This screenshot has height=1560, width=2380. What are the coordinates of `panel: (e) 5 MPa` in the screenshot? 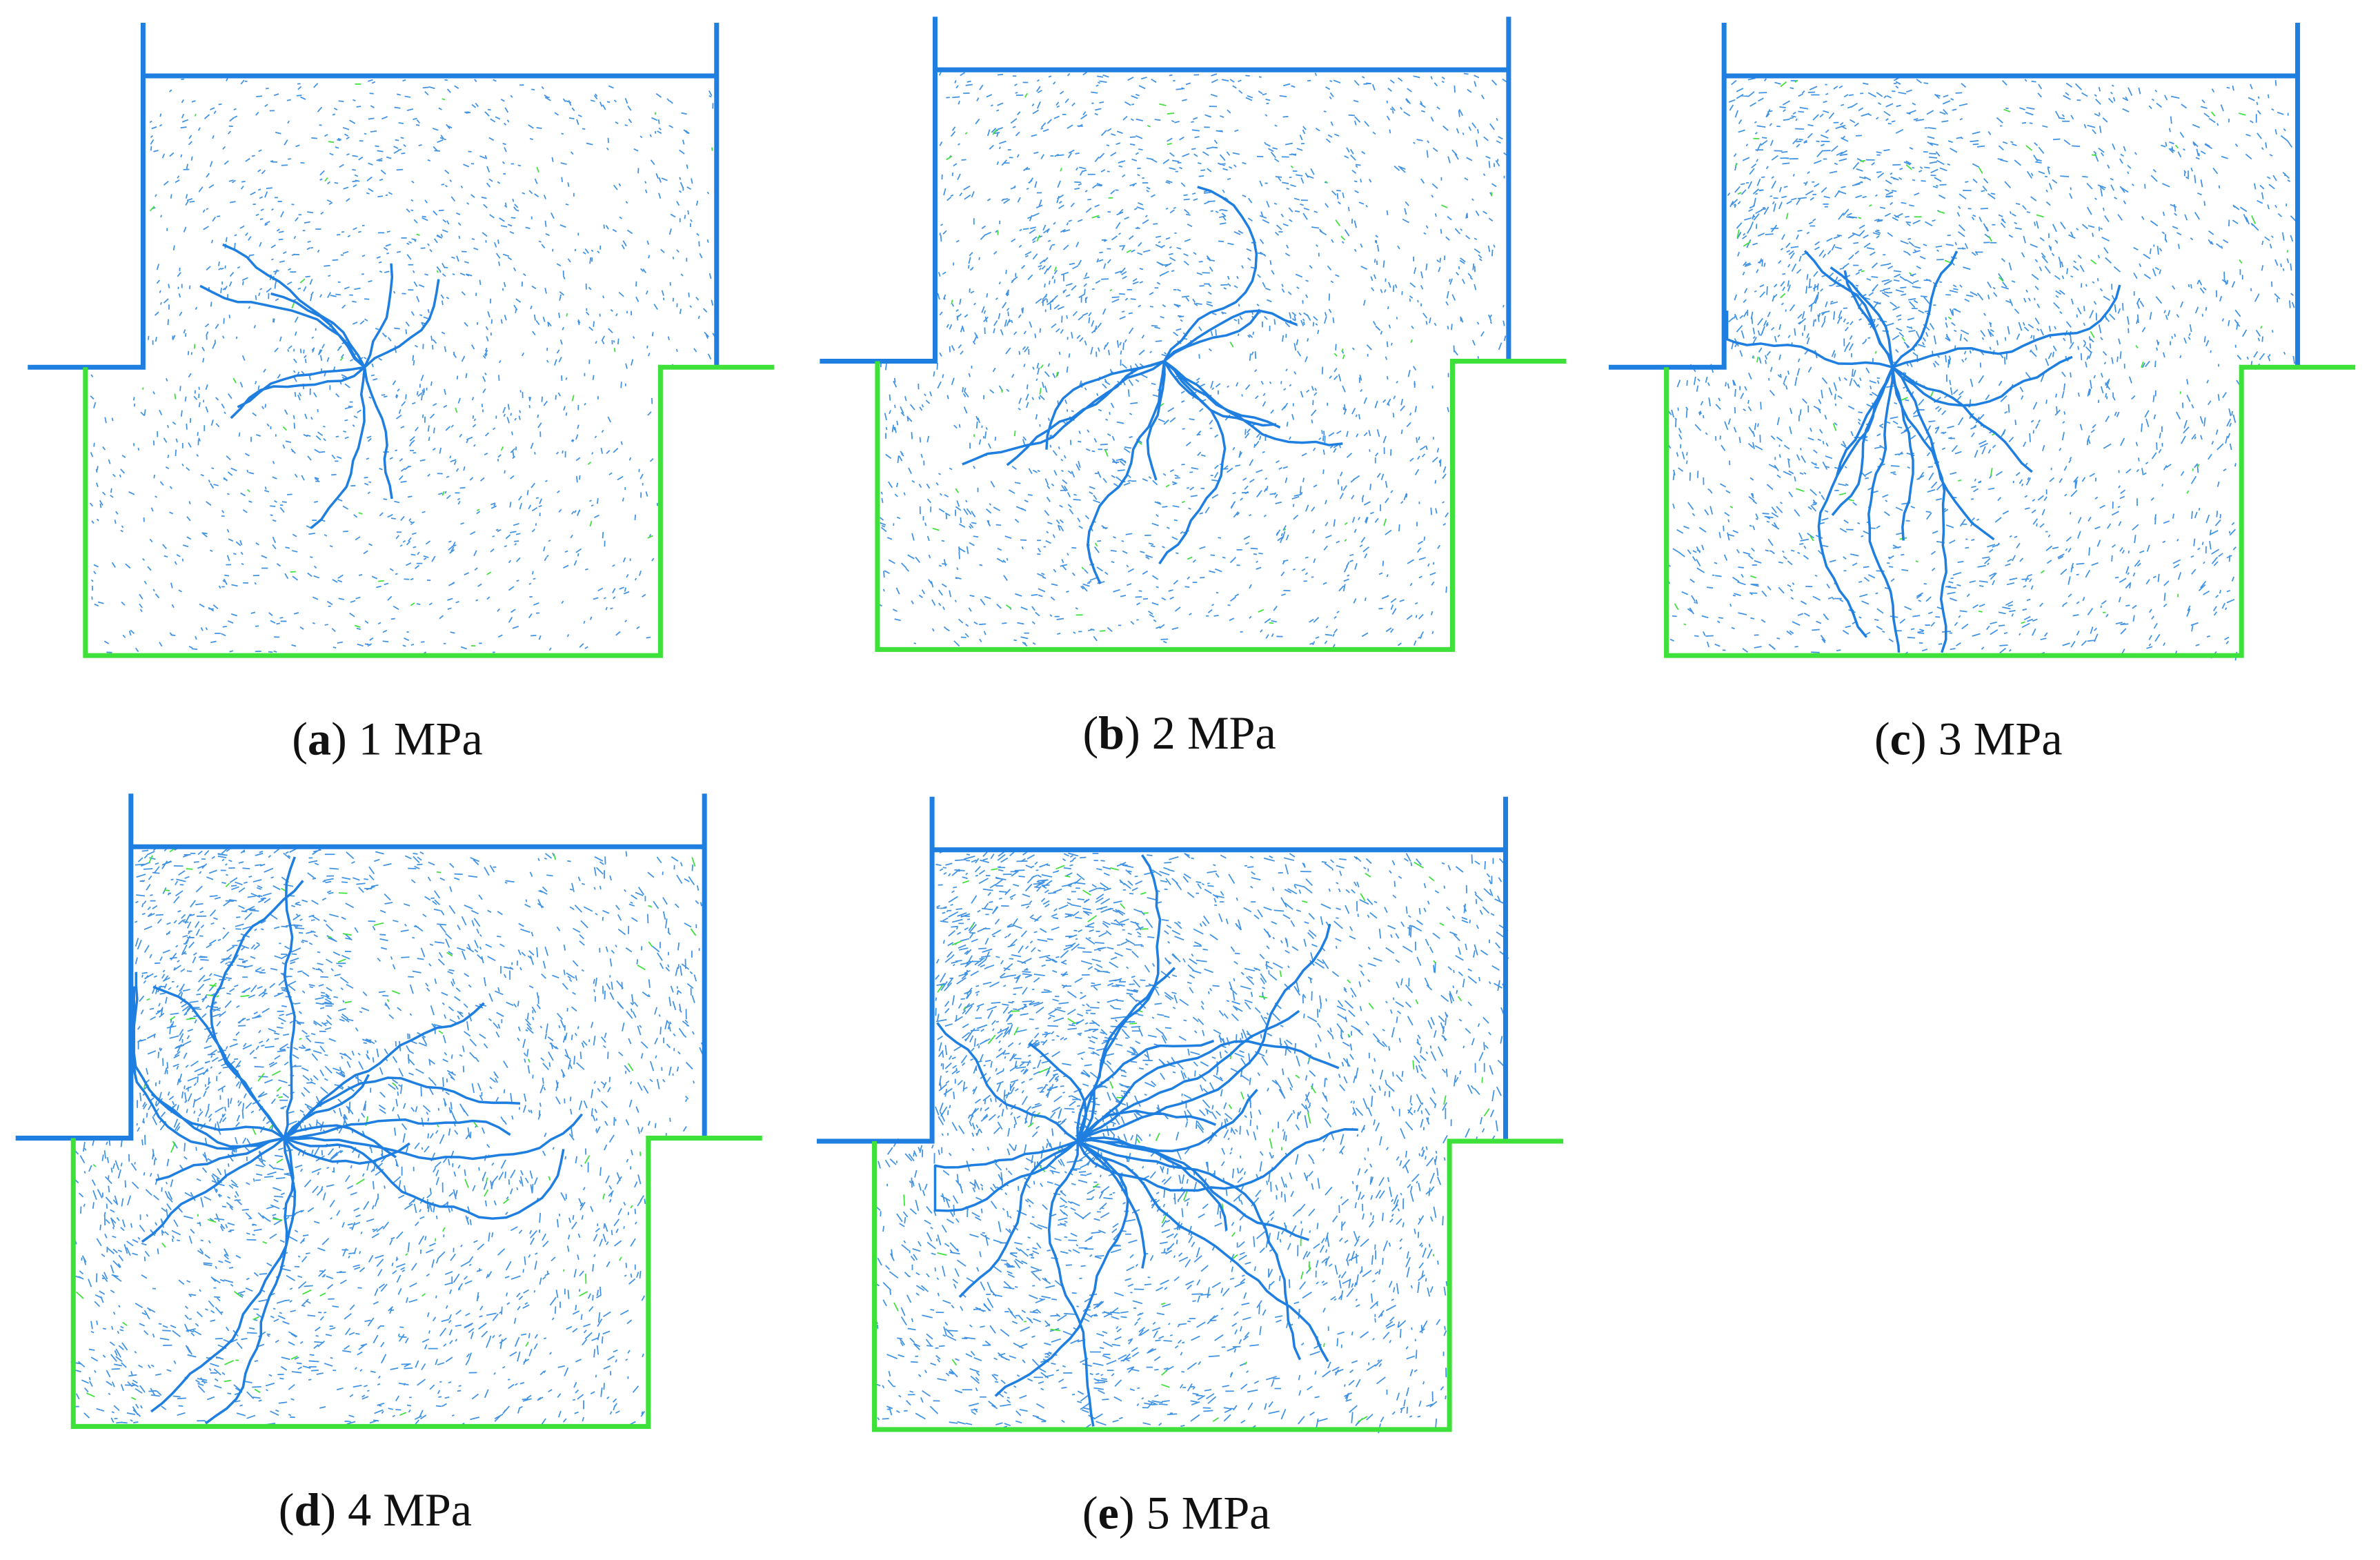 It's located at (1190, 1167).